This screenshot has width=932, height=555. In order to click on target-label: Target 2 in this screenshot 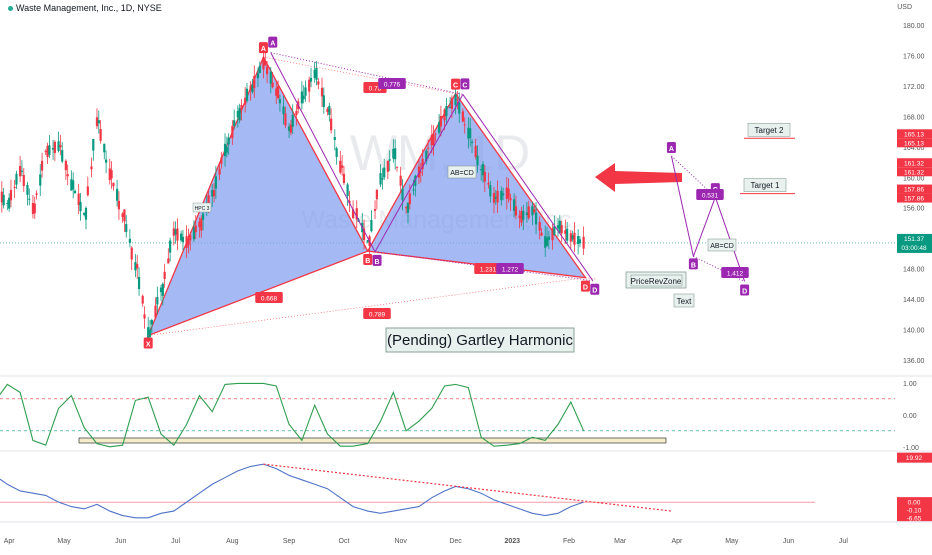, I will do `click(769, 130)`.